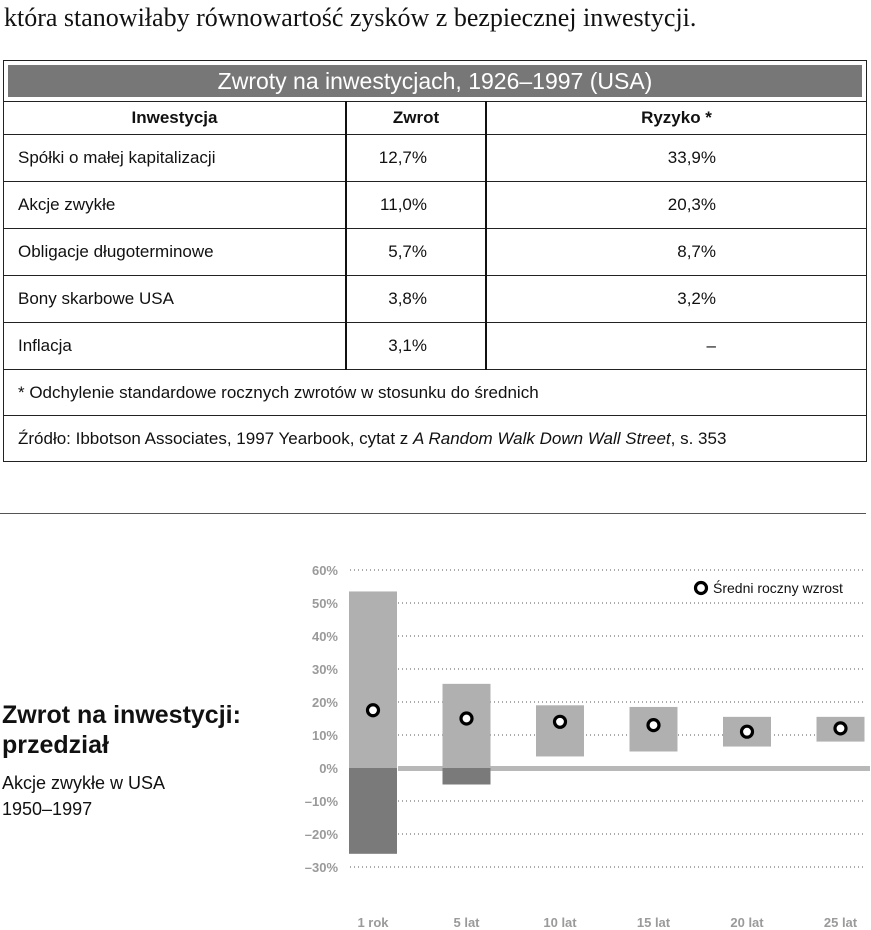 The height and width of the screenshot is (930, 871). What do you see at coordinates (147, 730) in the screenshot?
I see `chart-side-title: Zwrot na inwestycji: przedział` at bounding box center [147, 730].